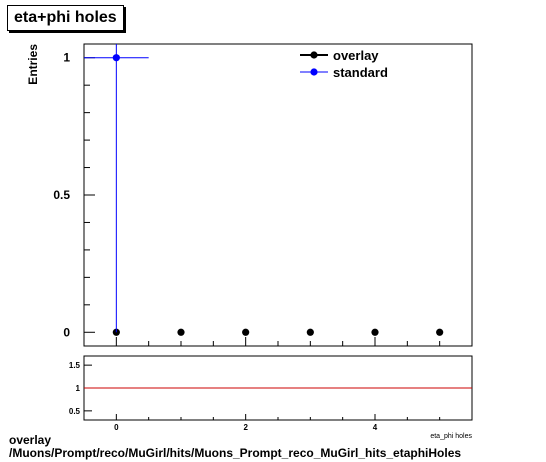  Describe the element at coordinates (66, 332) in the screenshot. I see `y-tick-label: 0` at that location.